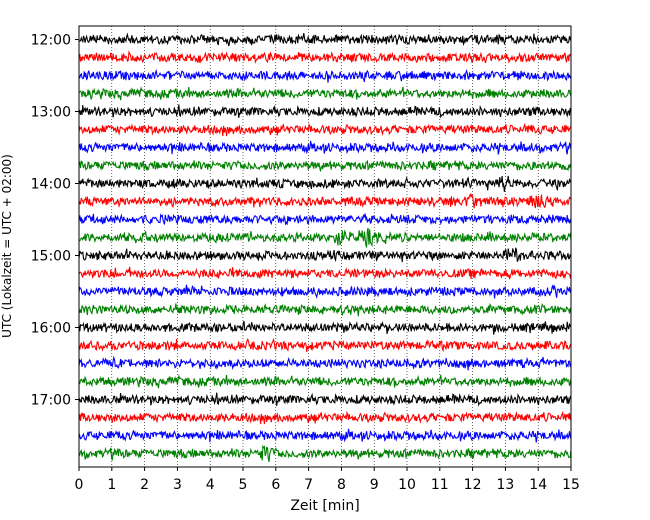 The height and width of the screenshot is (520, 650). I want to click on x-tick-label: 6, so click(275, 485).